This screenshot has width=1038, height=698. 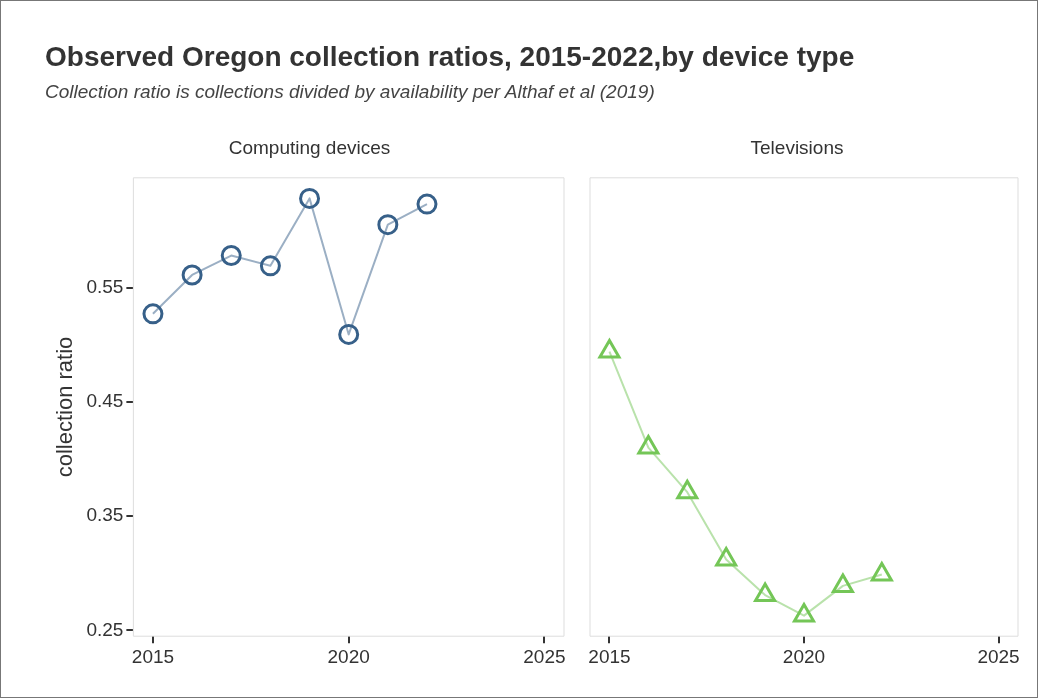 What do you see at coordinates (797, 147) in the screenshot?
I see `chart-title: Televisions` at bounding box center [797, 147].